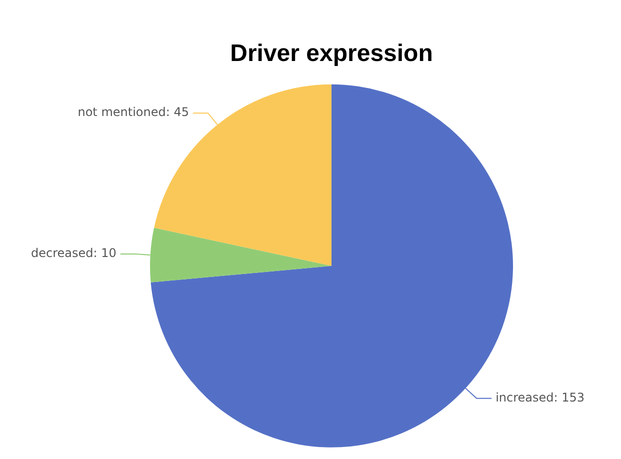 The width and height of the screenshot is (621, 459). Describe the element at coordinates (178, 112) in the screenshot. I see `data-label: : 45` at that location.